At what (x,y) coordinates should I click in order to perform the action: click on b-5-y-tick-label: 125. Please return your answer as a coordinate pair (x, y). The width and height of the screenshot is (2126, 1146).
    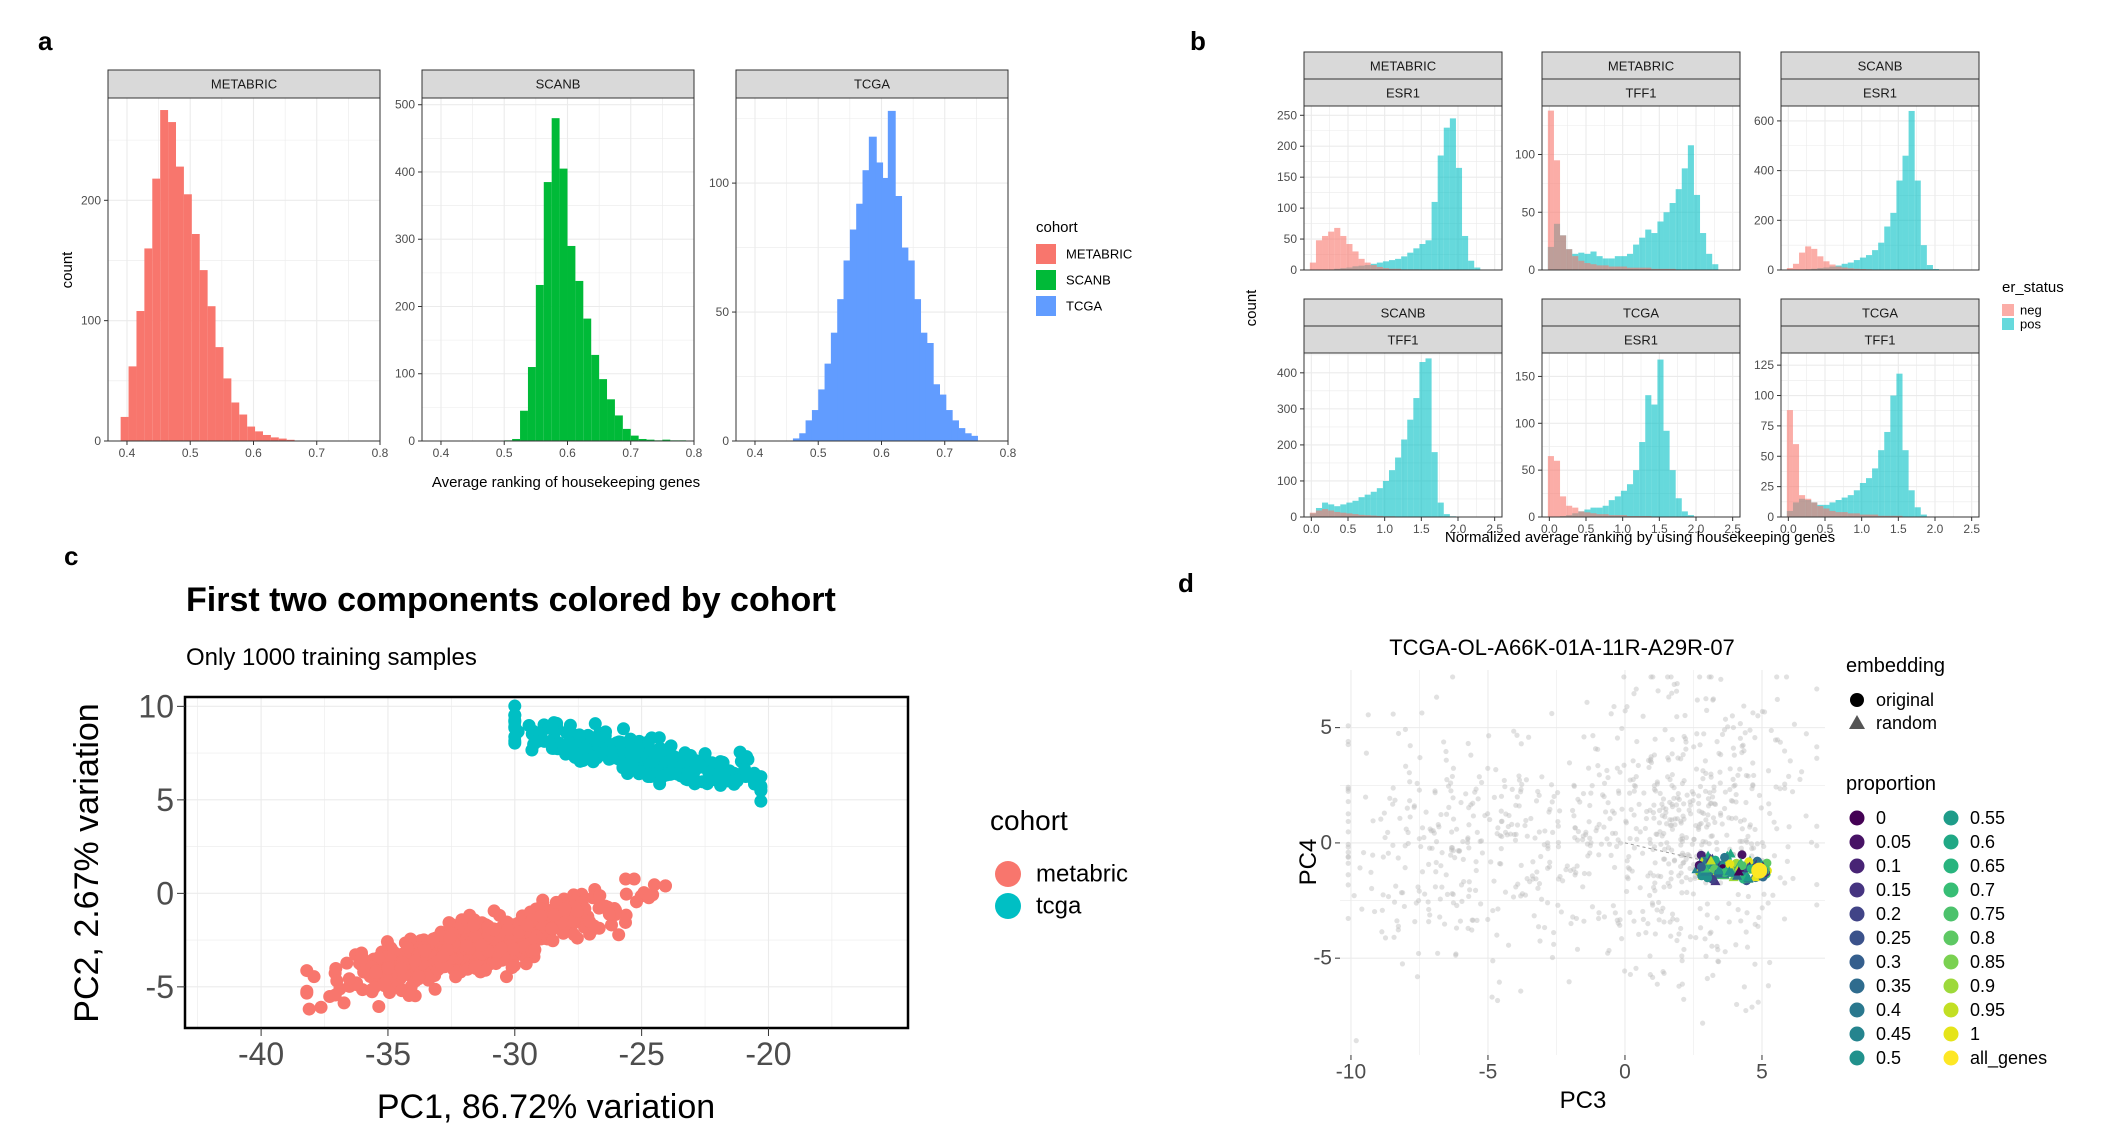
    Looking at the image, I should click on (1764, 365).